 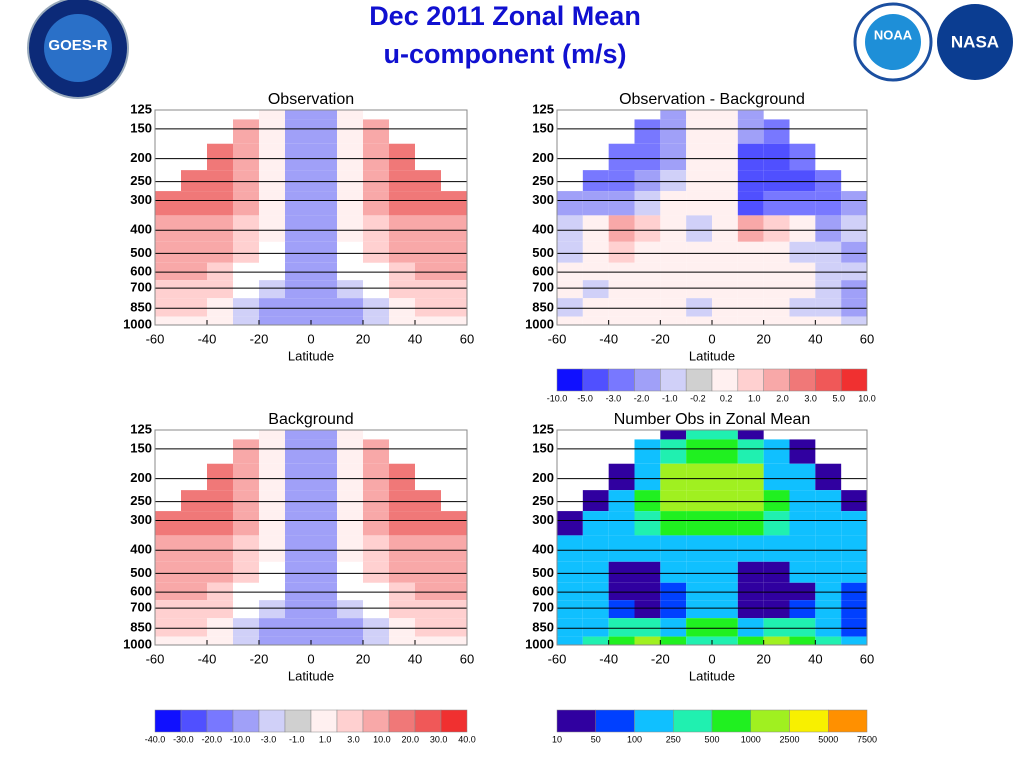 I want to click on x-tick-label: -20, so click(x=259, y=658).